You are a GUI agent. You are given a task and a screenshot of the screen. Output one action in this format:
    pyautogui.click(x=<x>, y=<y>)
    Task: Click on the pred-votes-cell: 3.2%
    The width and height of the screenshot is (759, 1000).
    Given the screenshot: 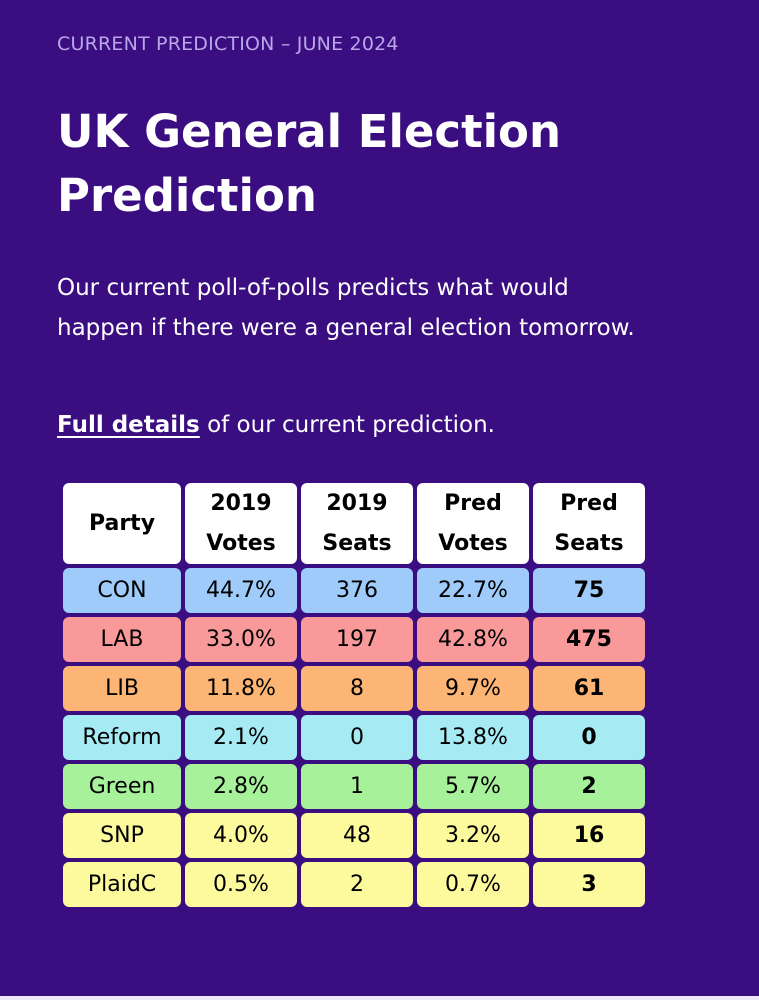 What is the action you would take?
    pyautogui.click(x=473, y=835)
    